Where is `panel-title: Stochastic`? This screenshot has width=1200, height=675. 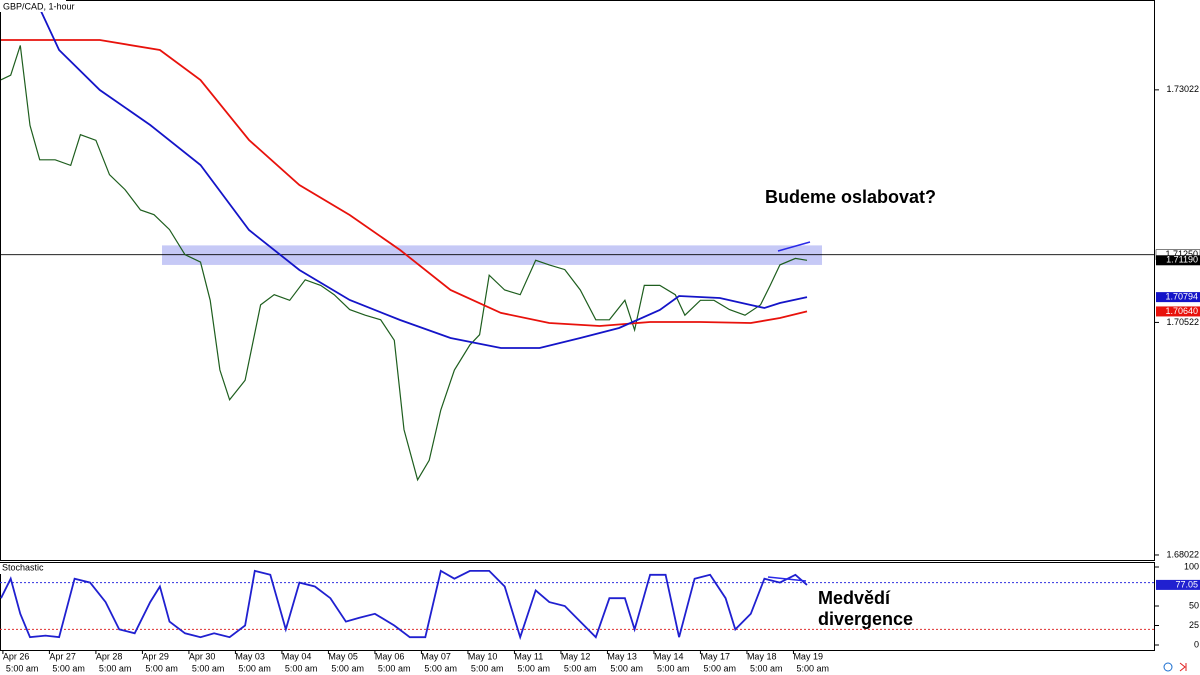 panel-title: Stochastic is located at coordinates (23, 567).